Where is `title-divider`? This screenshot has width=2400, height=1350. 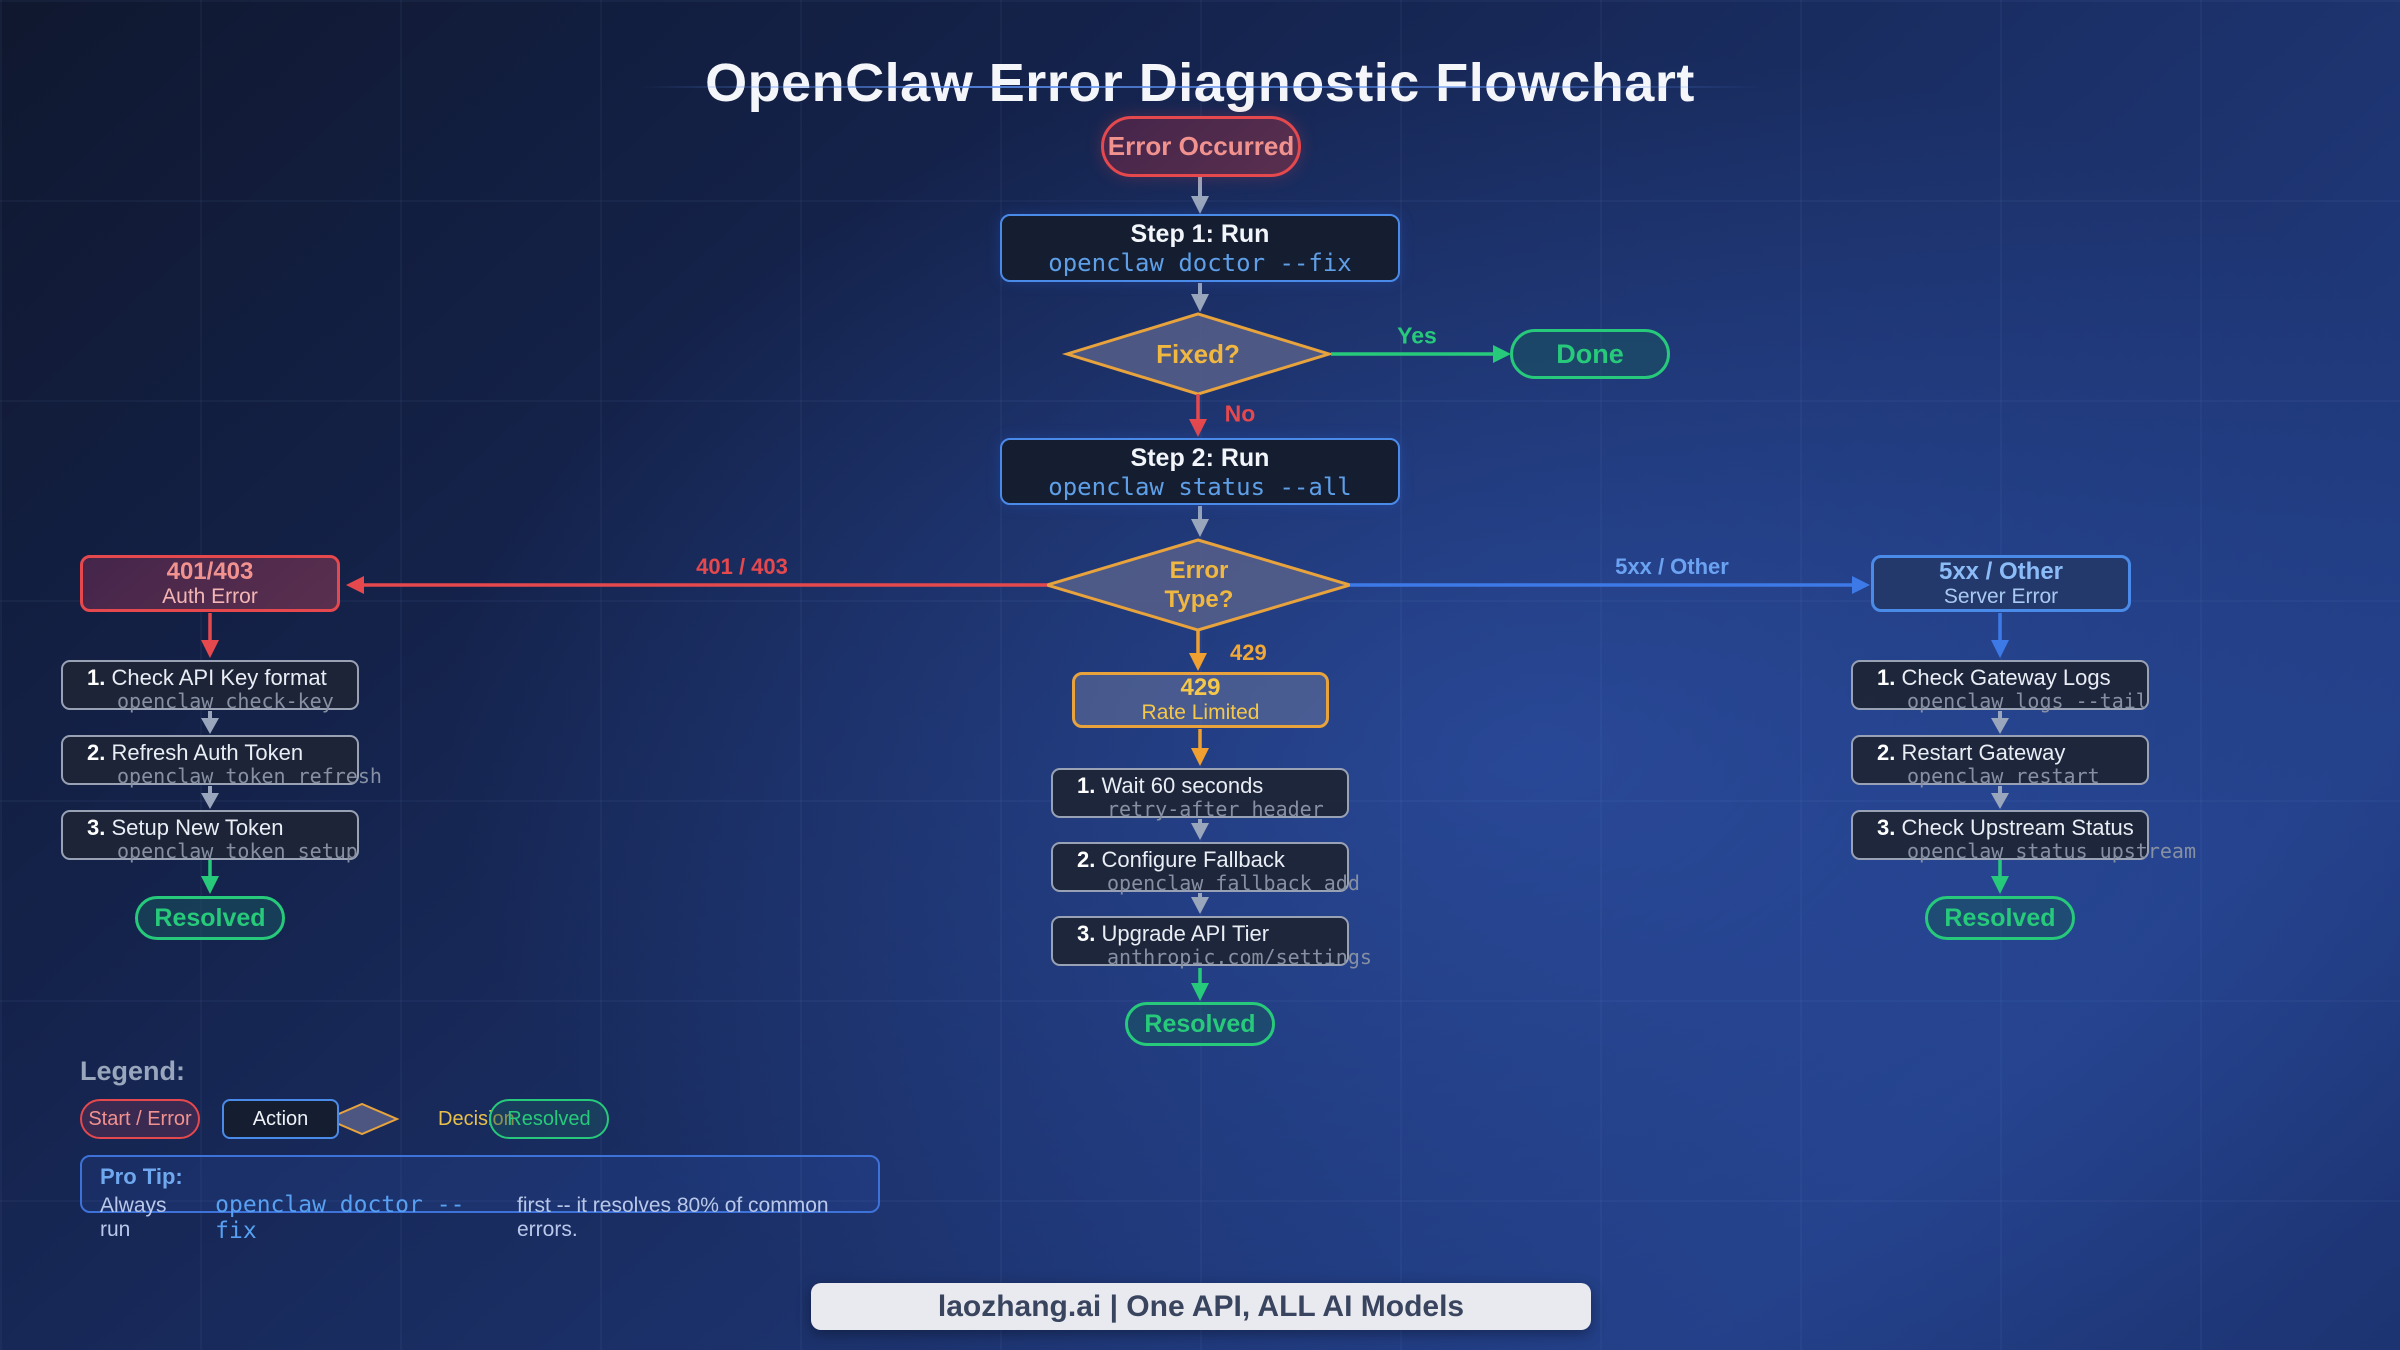 title-divider is located at coordinates (1202, 87).